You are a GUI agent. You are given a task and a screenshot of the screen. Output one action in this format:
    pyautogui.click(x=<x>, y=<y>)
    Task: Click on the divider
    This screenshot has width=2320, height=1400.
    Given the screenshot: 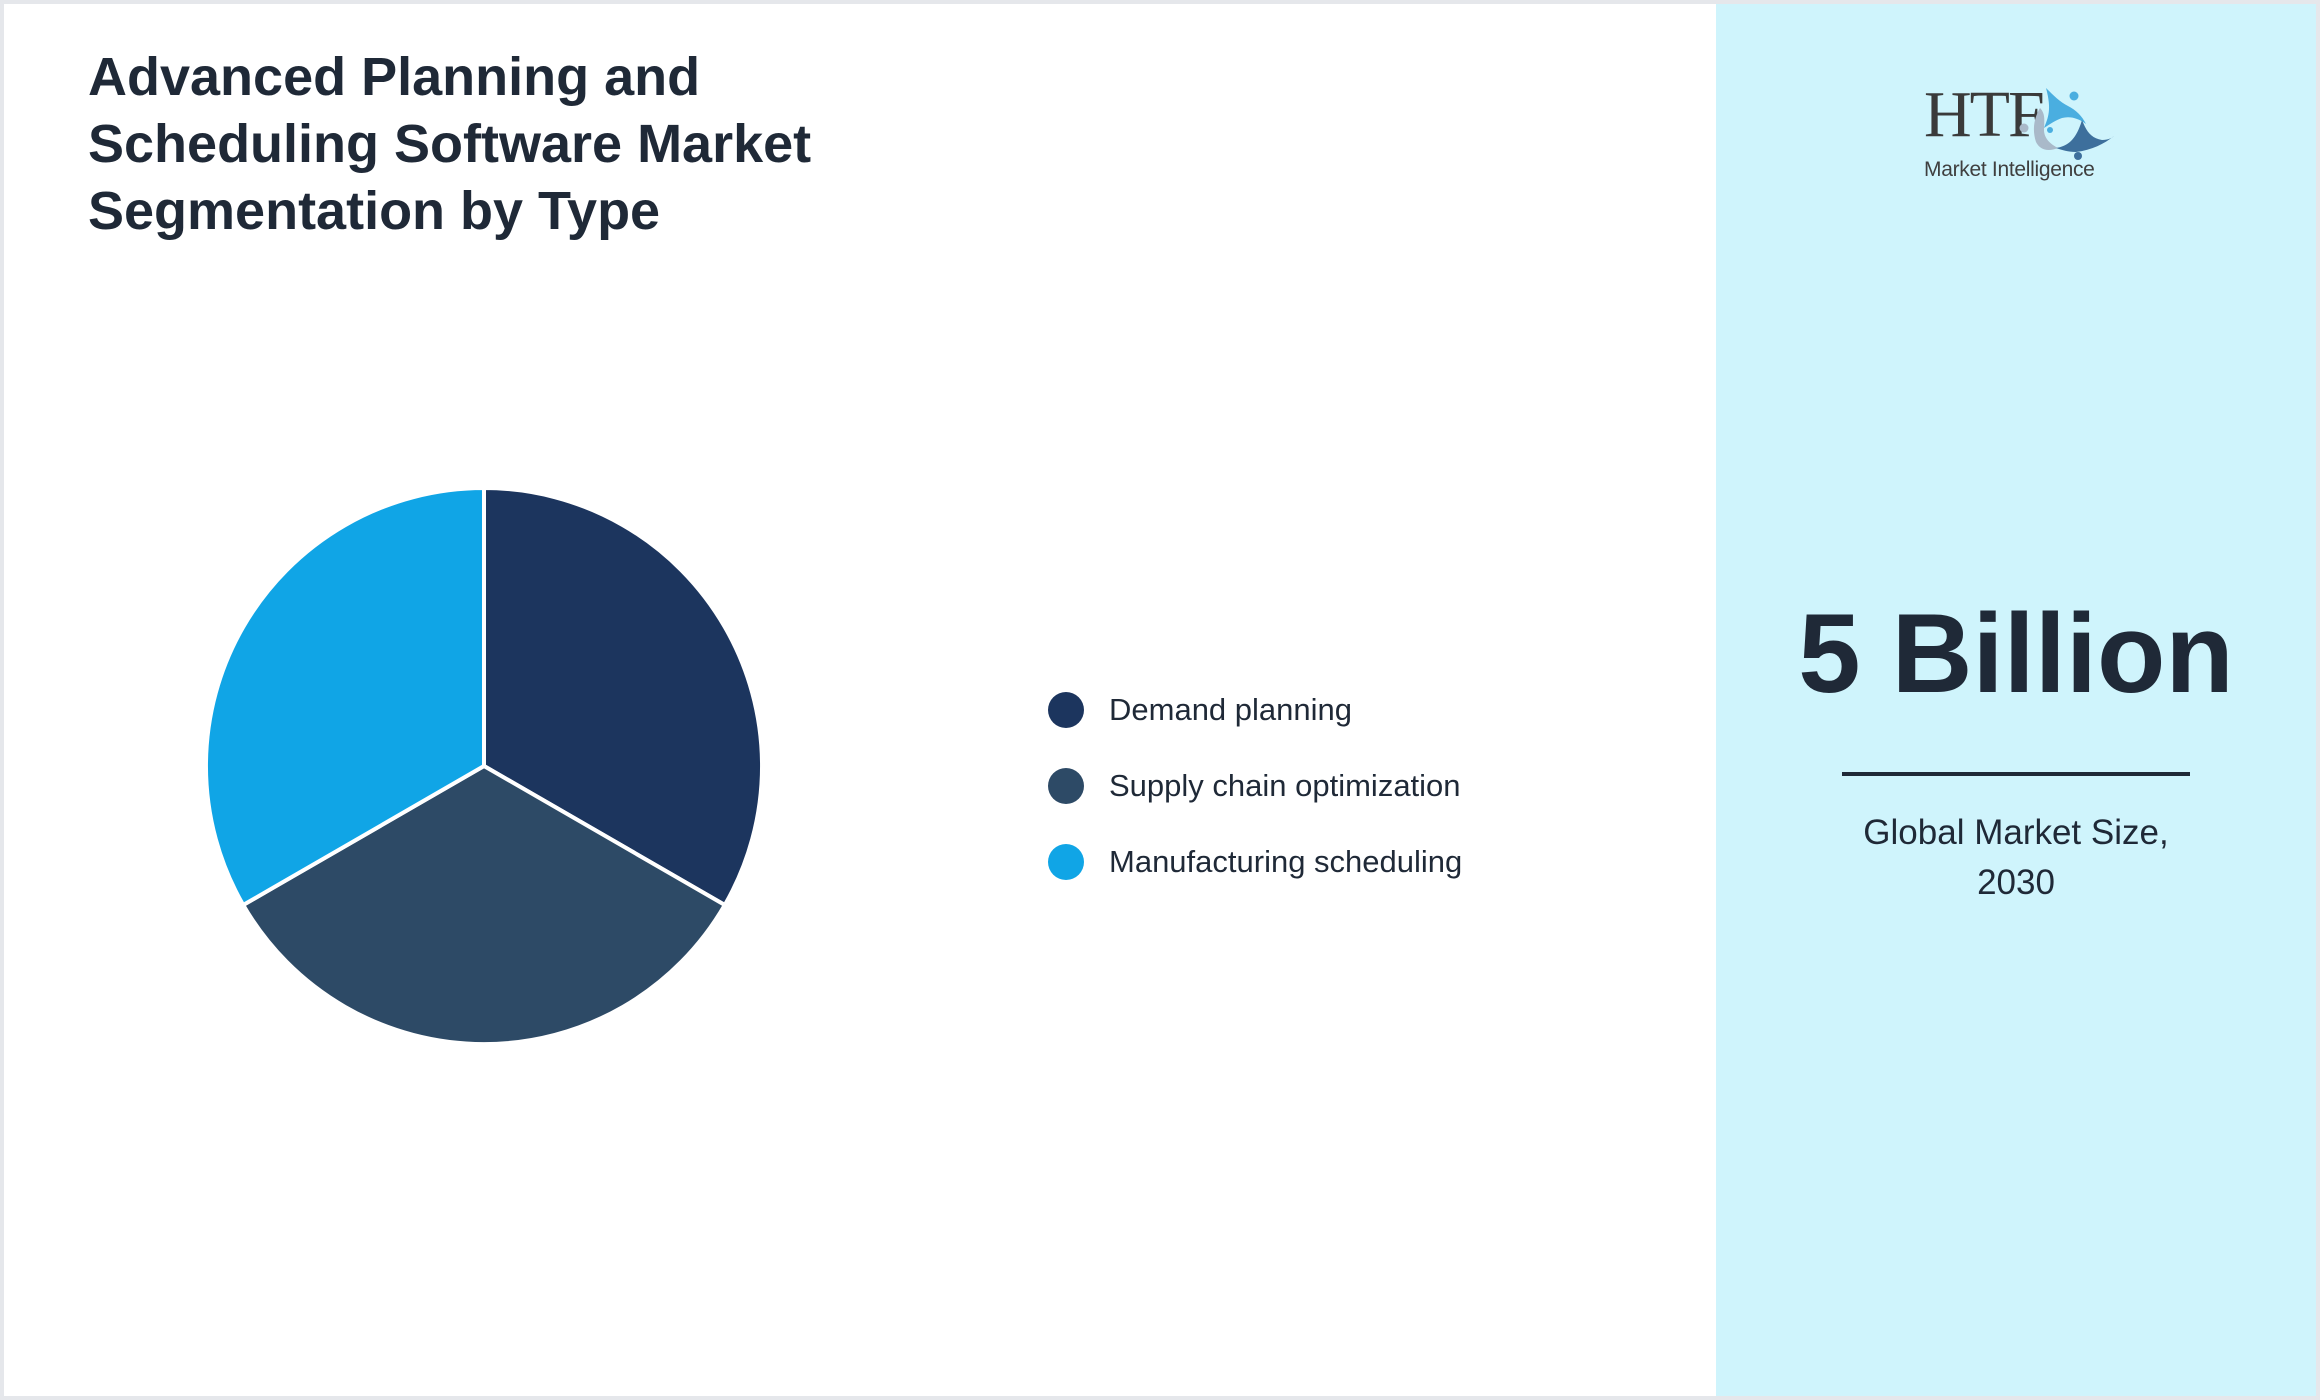 What is the action you would take?
    pyautogui.click(x=2016, y=774)
    